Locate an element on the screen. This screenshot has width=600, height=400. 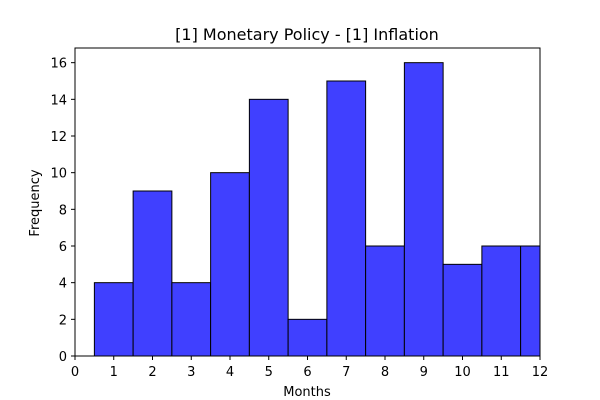
y-tick-label: 0 is located at coordinates (63, 357).